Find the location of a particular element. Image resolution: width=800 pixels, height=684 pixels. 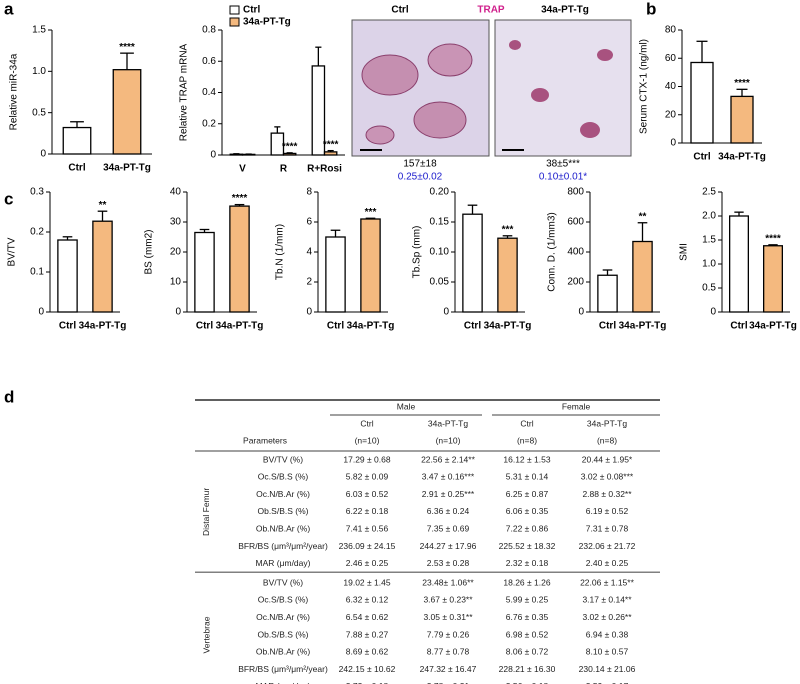

y-tick-label: 1.5 is located at coordinates (39, 30).